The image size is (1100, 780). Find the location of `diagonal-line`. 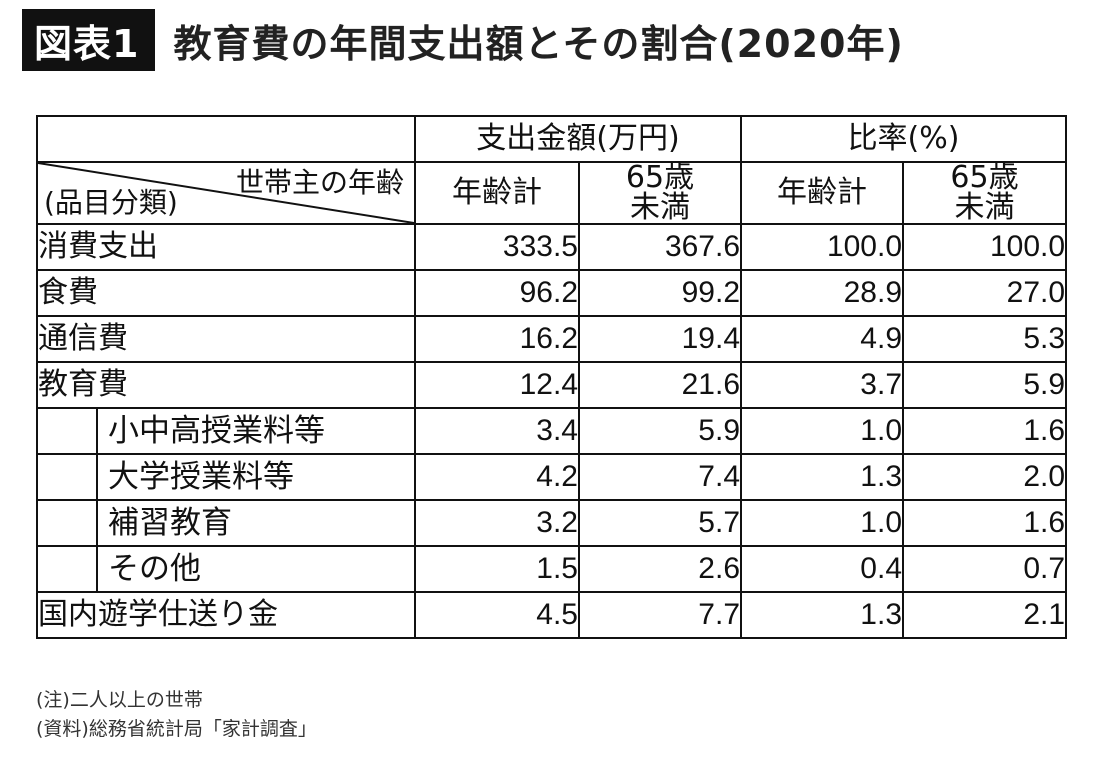

diagonal-line is located at coordinates (226, 193).